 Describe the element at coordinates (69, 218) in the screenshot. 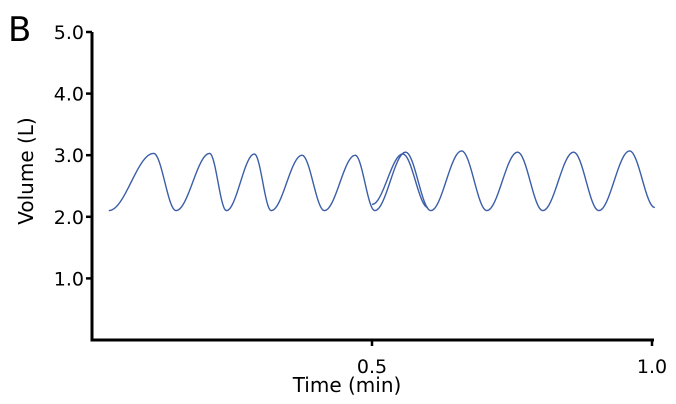

I see `y-tick-label: 2.0` at that location.